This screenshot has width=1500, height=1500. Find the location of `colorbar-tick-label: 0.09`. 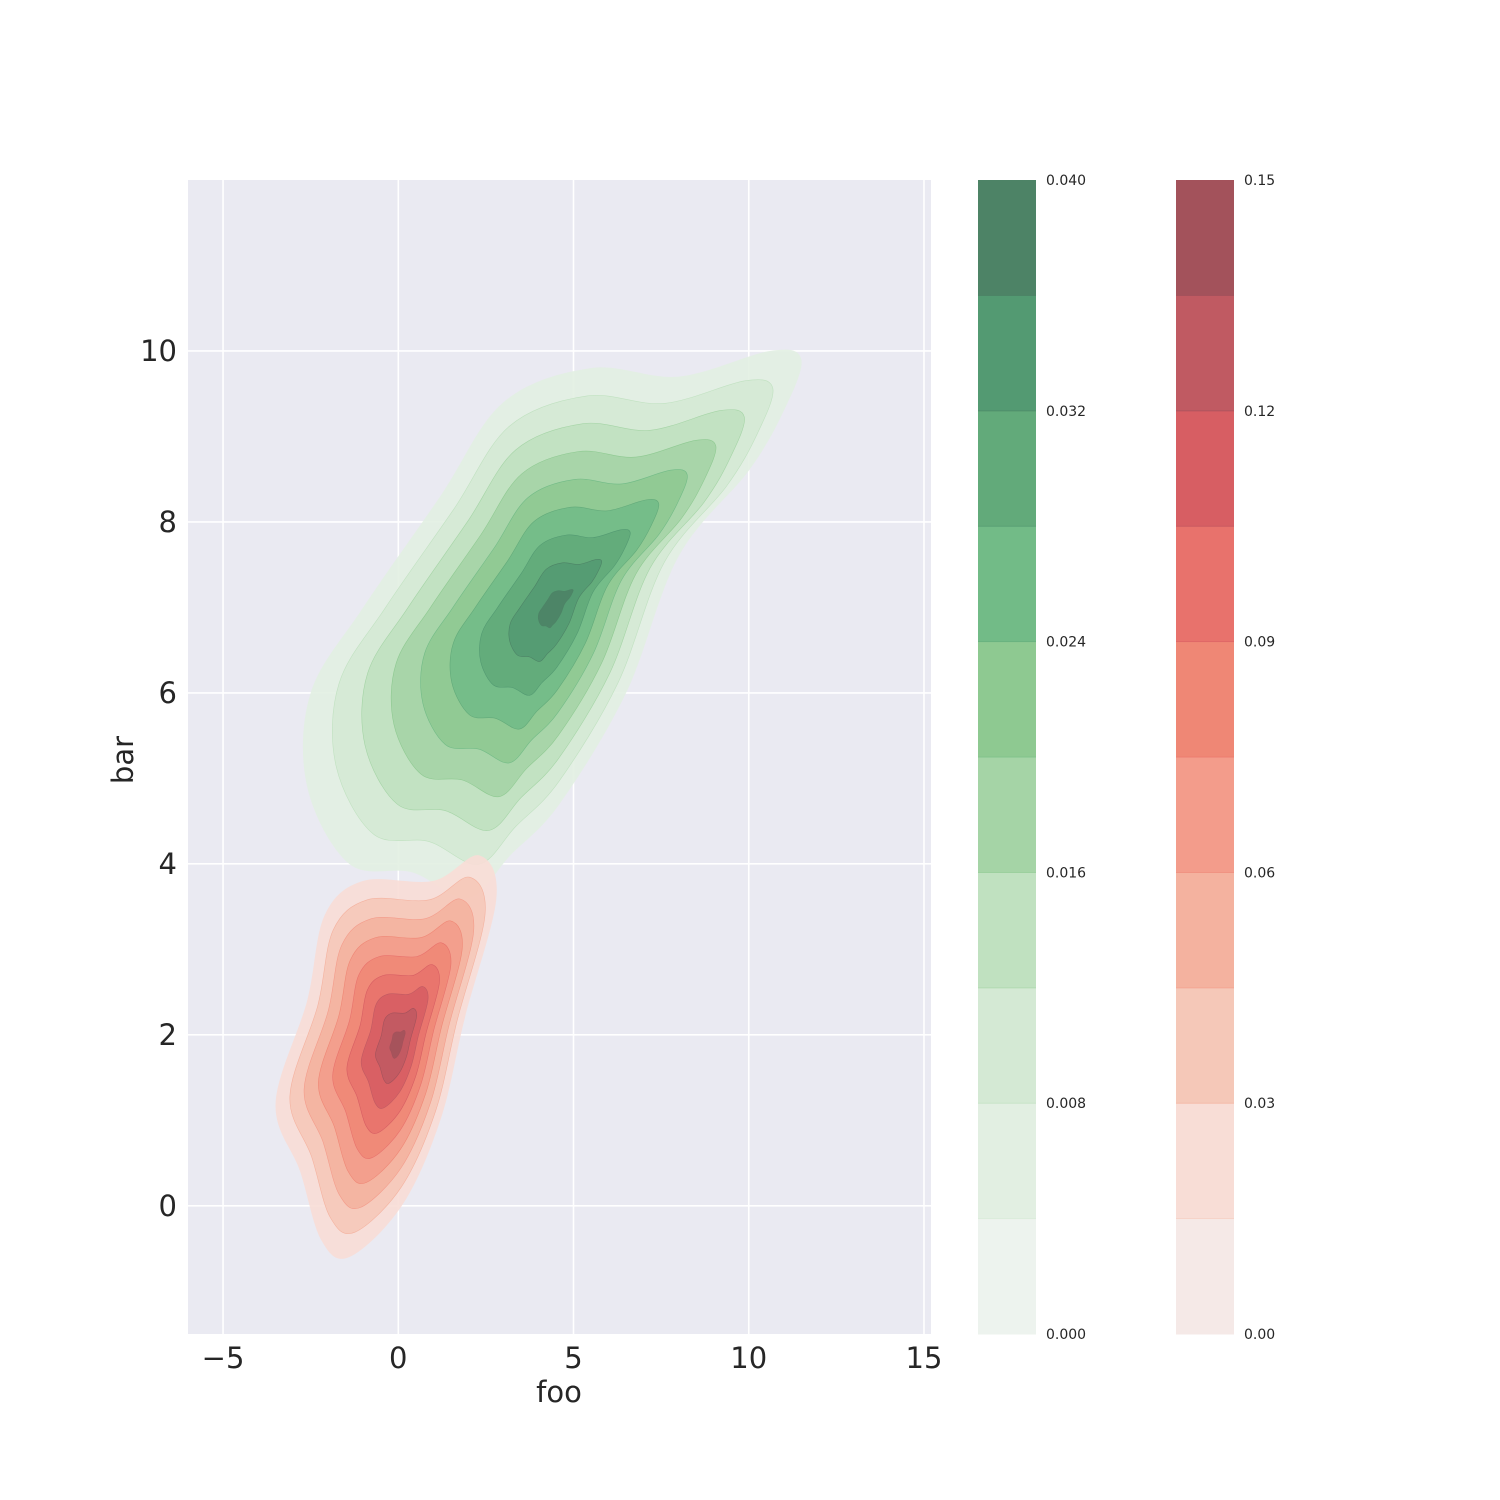

colorbar-tick-label: 0.09 is located at coordinates (1259, 643).